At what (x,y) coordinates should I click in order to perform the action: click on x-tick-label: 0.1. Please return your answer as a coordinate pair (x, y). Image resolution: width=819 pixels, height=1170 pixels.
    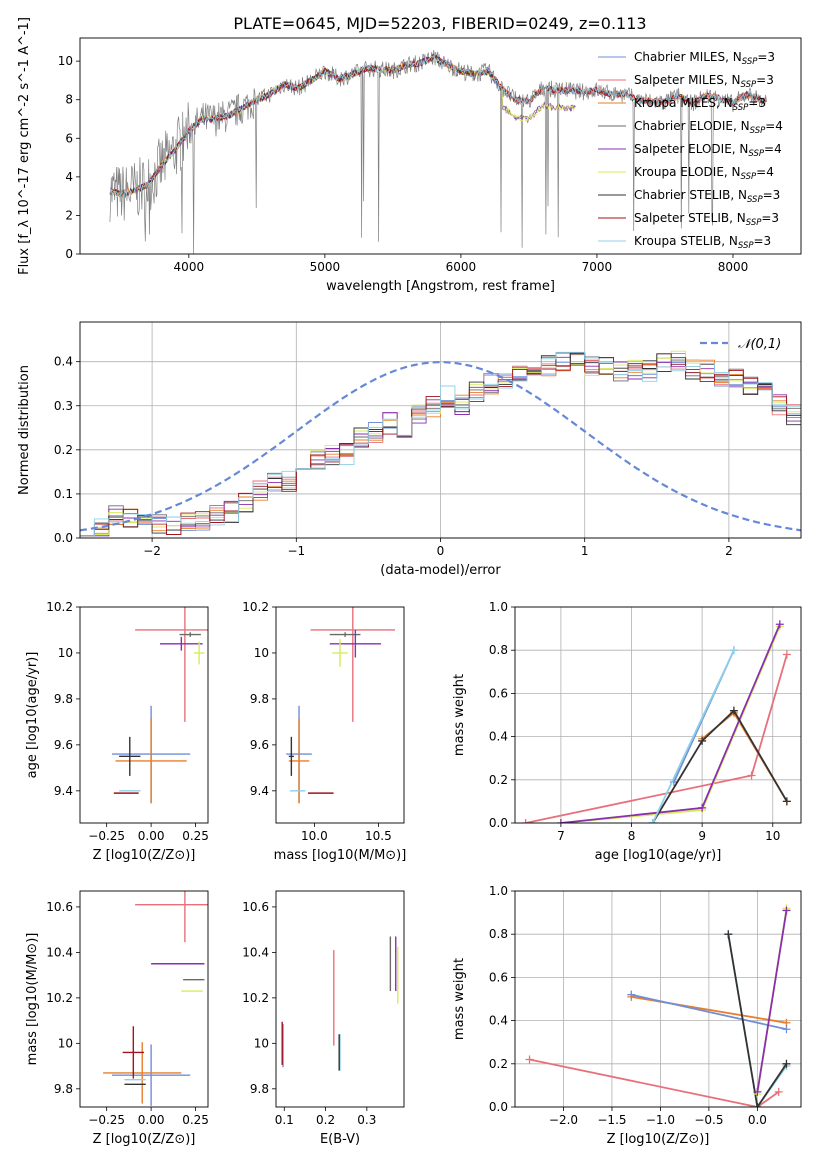
    Looking at the image, I should click on (284, 1120).